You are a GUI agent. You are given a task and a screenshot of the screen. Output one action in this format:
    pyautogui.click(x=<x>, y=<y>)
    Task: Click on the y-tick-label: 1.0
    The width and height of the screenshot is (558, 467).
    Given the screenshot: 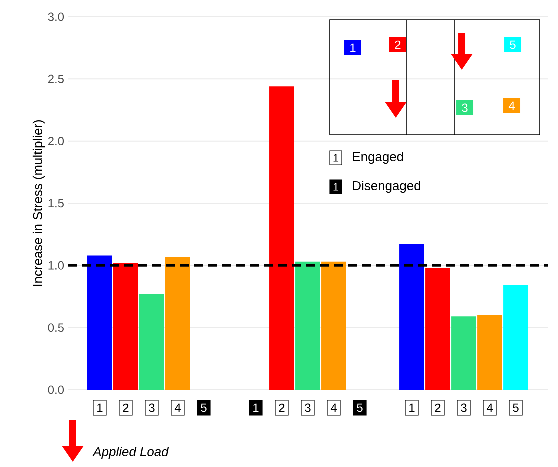 What is the action you would take?
    pyautogui.click(x=56, y=265)
    